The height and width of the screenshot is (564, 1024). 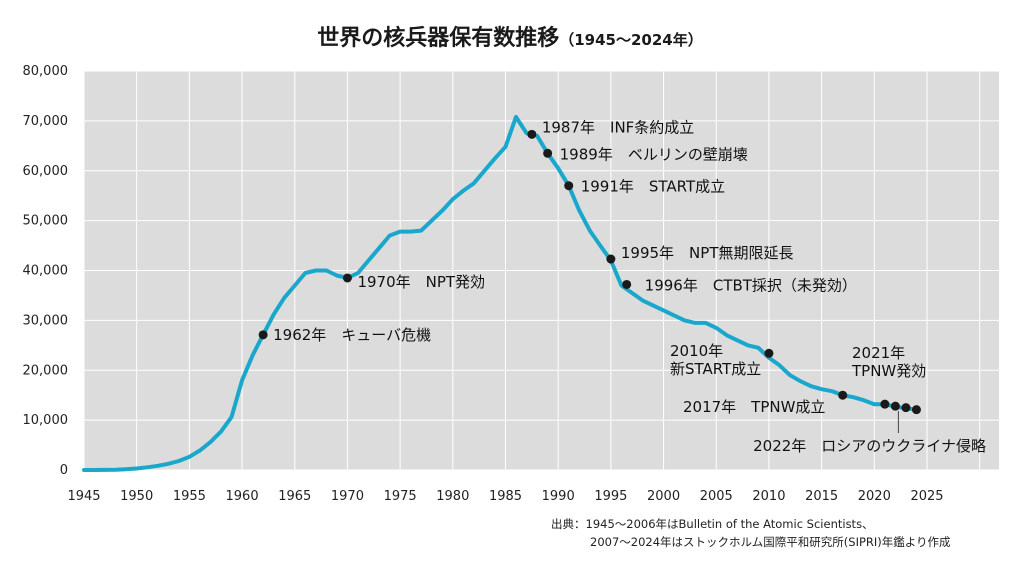 What do you see at coordinates (751, 285) in the screenshot?
I see `event-label: 1996年 CTBT採択（未発効）` at bounding box center [751, 285].